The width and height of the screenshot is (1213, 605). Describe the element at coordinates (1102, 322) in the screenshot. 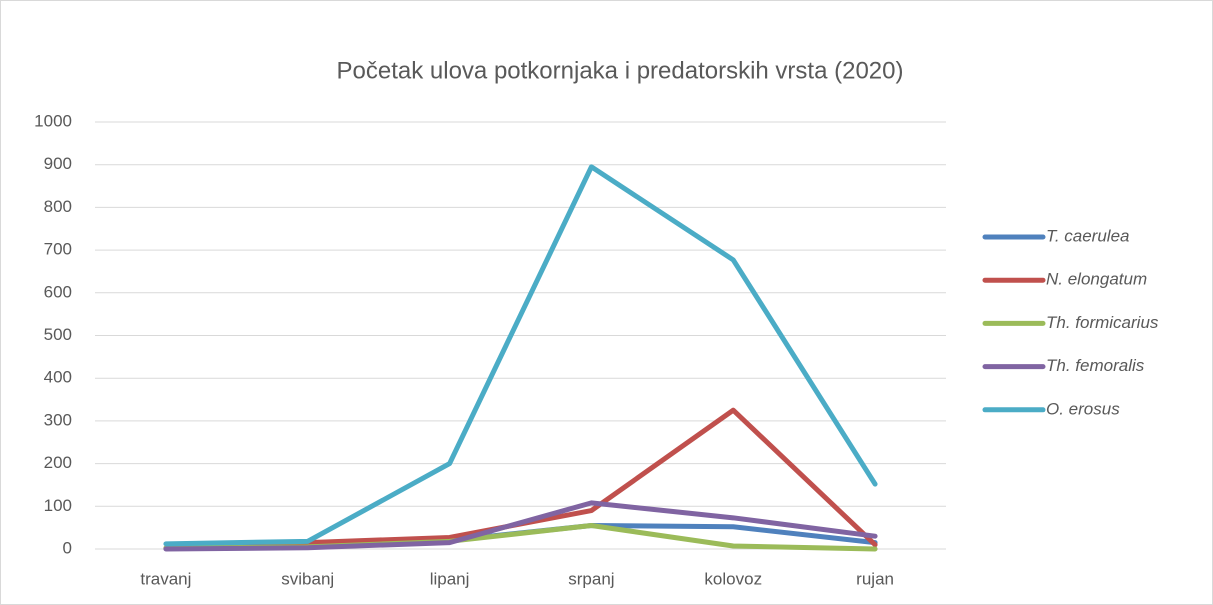

I see `legend-label: Th. formicarius` at that location.